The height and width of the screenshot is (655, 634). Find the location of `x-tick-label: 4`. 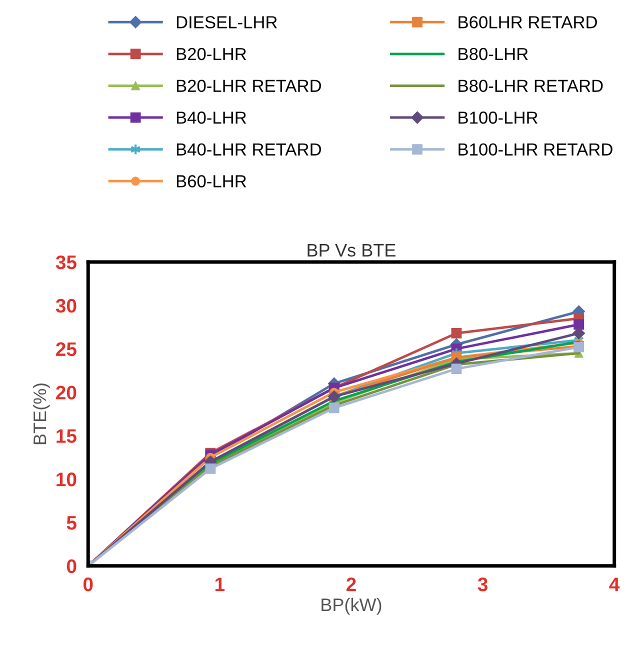

x-tick-label: 4 is located at coordinates (614, 585).